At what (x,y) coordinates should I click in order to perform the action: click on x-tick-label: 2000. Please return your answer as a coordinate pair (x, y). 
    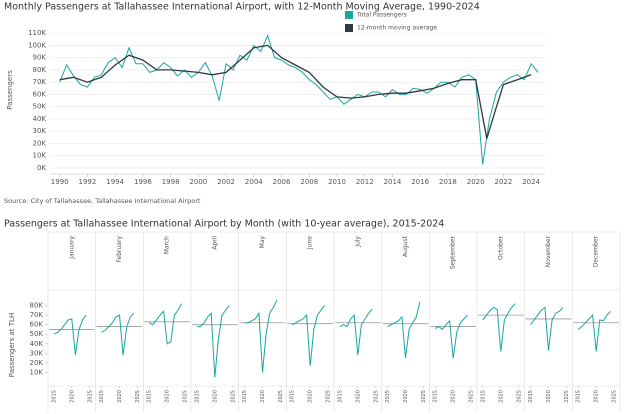
    Looking at the image, I should click on (198, 182).